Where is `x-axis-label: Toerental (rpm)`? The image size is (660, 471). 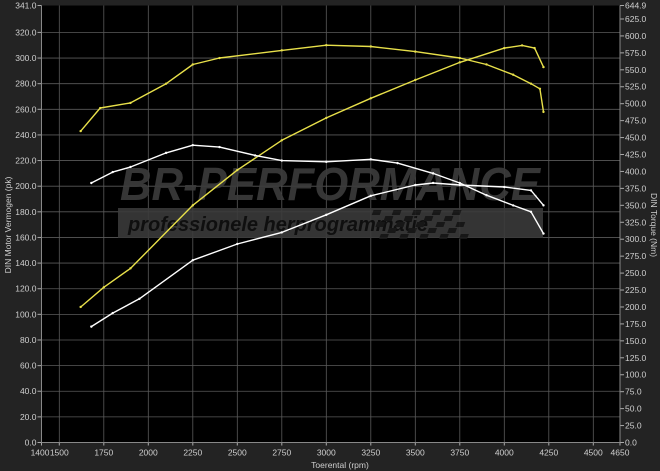 x-axis-label: Toerental (rpm) is located at coordinates (340, 465).